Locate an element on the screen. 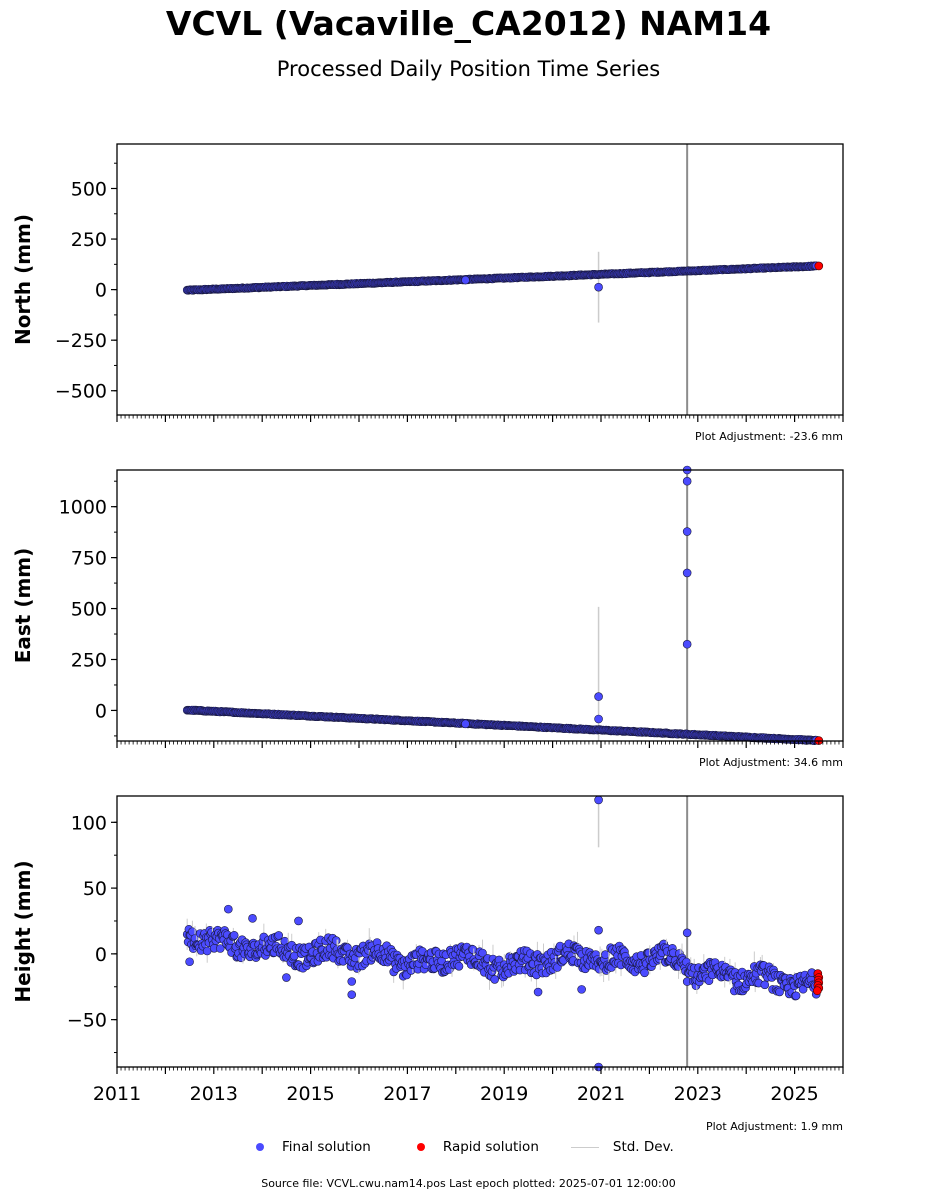 This screenshot has width=937, height=1200. y-tick-label: 1000 is located at coordinates (83, 508).